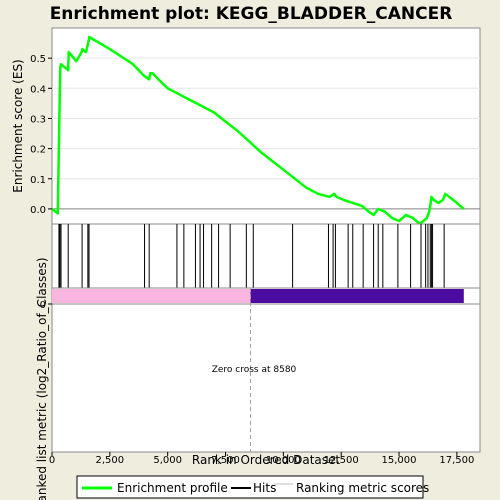 This screenshot has width=500, height=500. I want to click on zero-cross-annotation: Zero cross at 8580, so click(254, 370).